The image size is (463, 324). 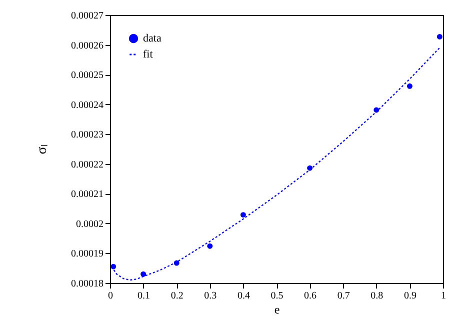 What do you see at coordinates (87, 46) in the screenshot?
I see `y-tick-label: 0.00026` at bounding box center [87, 46].